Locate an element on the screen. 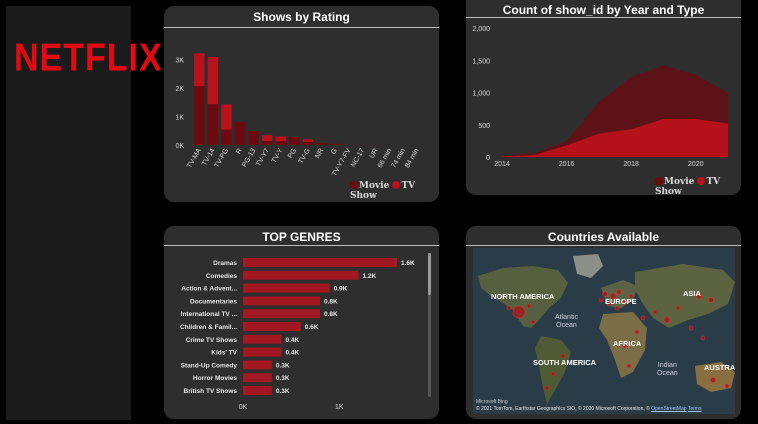 The image size is (758, 424). osm-link: OpenStreetMap is located at coordinates (669, 409).